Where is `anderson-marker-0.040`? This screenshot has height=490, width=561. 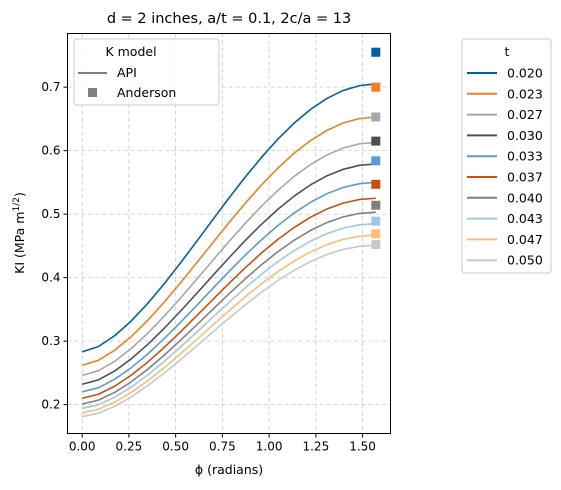
anderson-marker-0.040 is located at coordinates (376, 205).